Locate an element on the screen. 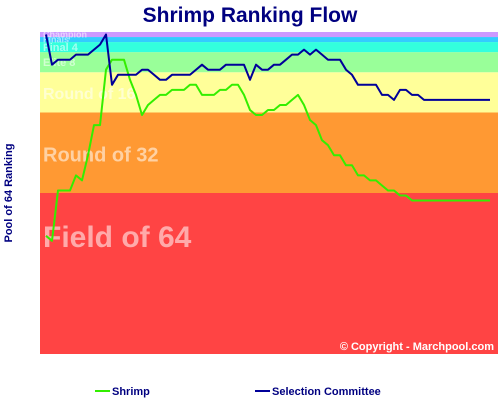 This screenshot has width=500, height=400. band-label-round-of-16: Round of 16 is located at coordinates (89, 94).